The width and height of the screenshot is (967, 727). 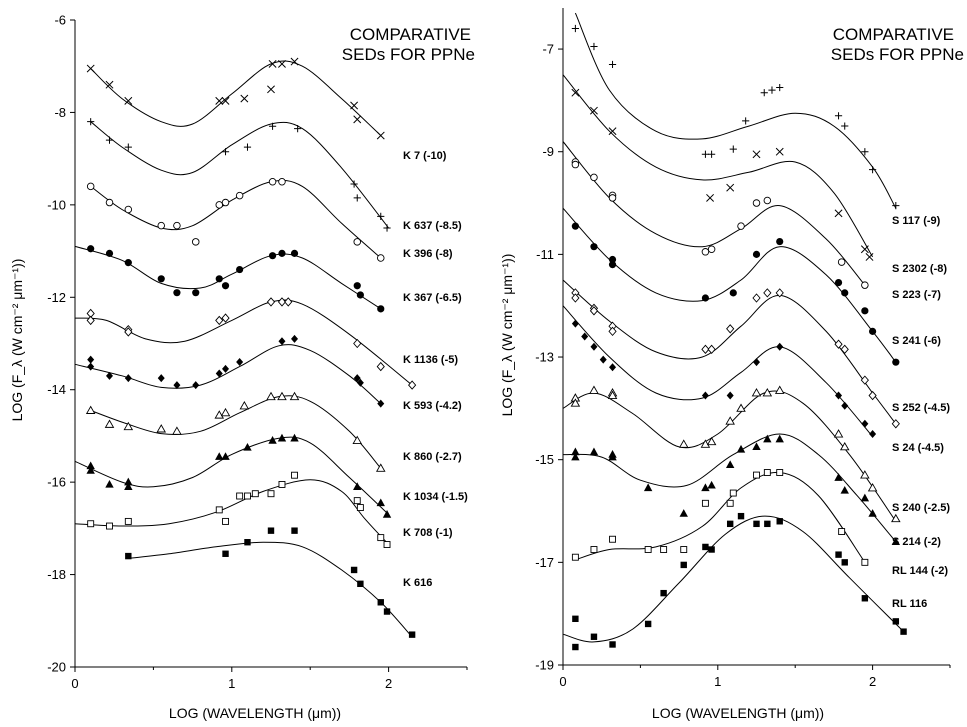 What do you see at coordinates (738, 713) in the screenshot?
I see `right-x-axis-title: LOG (WAVELENGTH (μm))` at bounding box center [738, 713].